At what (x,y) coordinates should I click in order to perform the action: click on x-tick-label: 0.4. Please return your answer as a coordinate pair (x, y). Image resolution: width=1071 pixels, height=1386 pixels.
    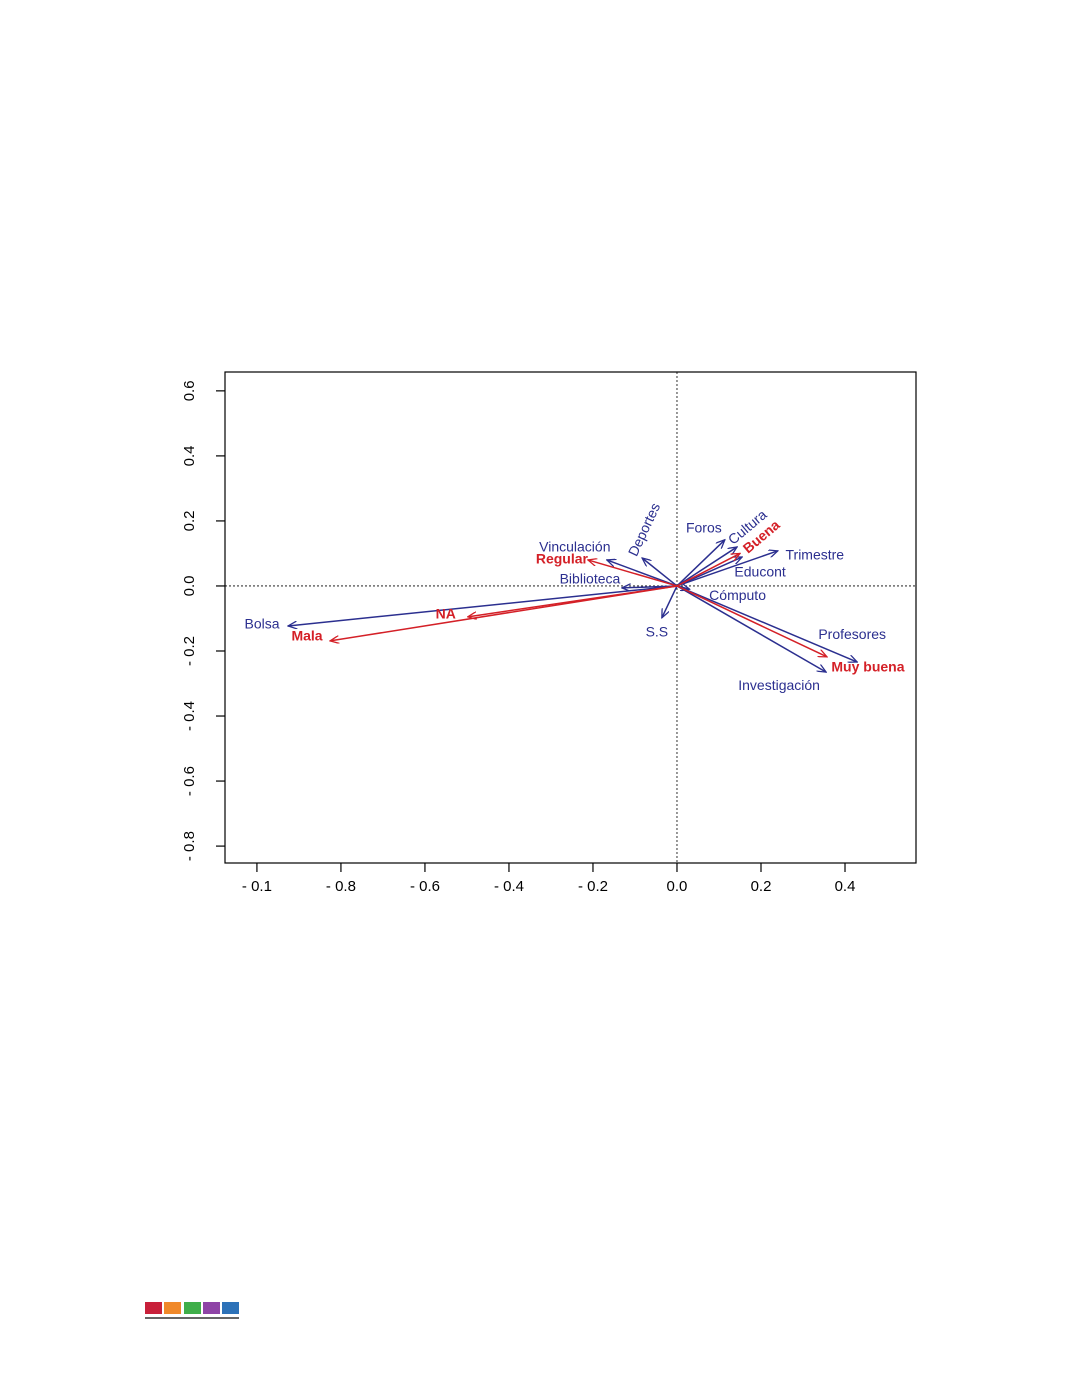
    Looking at the image, I should click on (845, 886).